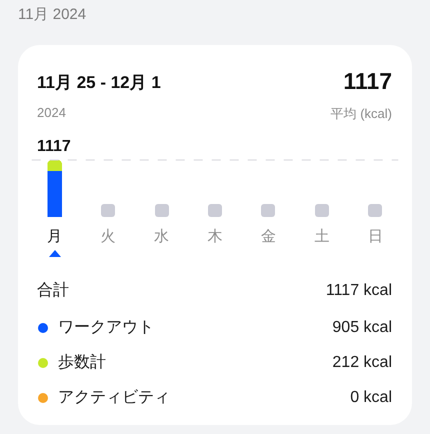 The width and height of the screenshot is (430, 434). Describe the element at coordinates (52, 14) in the screenshot. I see `text: 11月 2024` at that location.